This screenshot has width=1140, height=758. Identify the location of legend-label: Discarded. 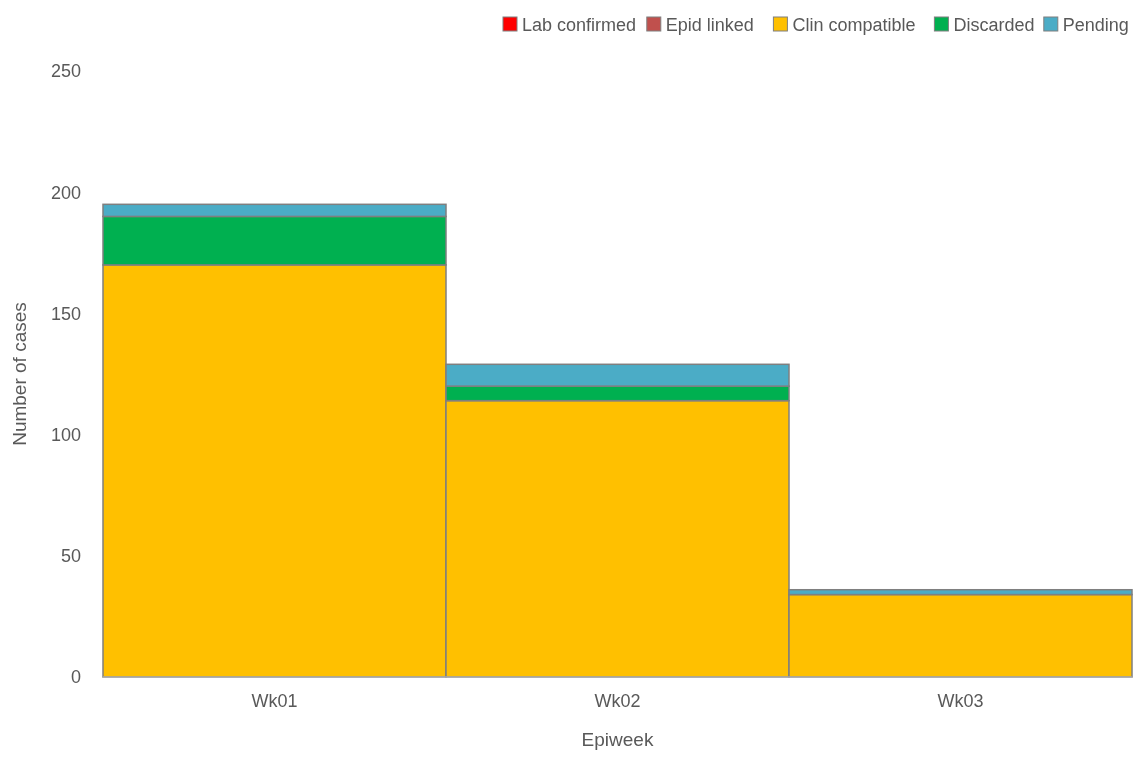
(994, 25).